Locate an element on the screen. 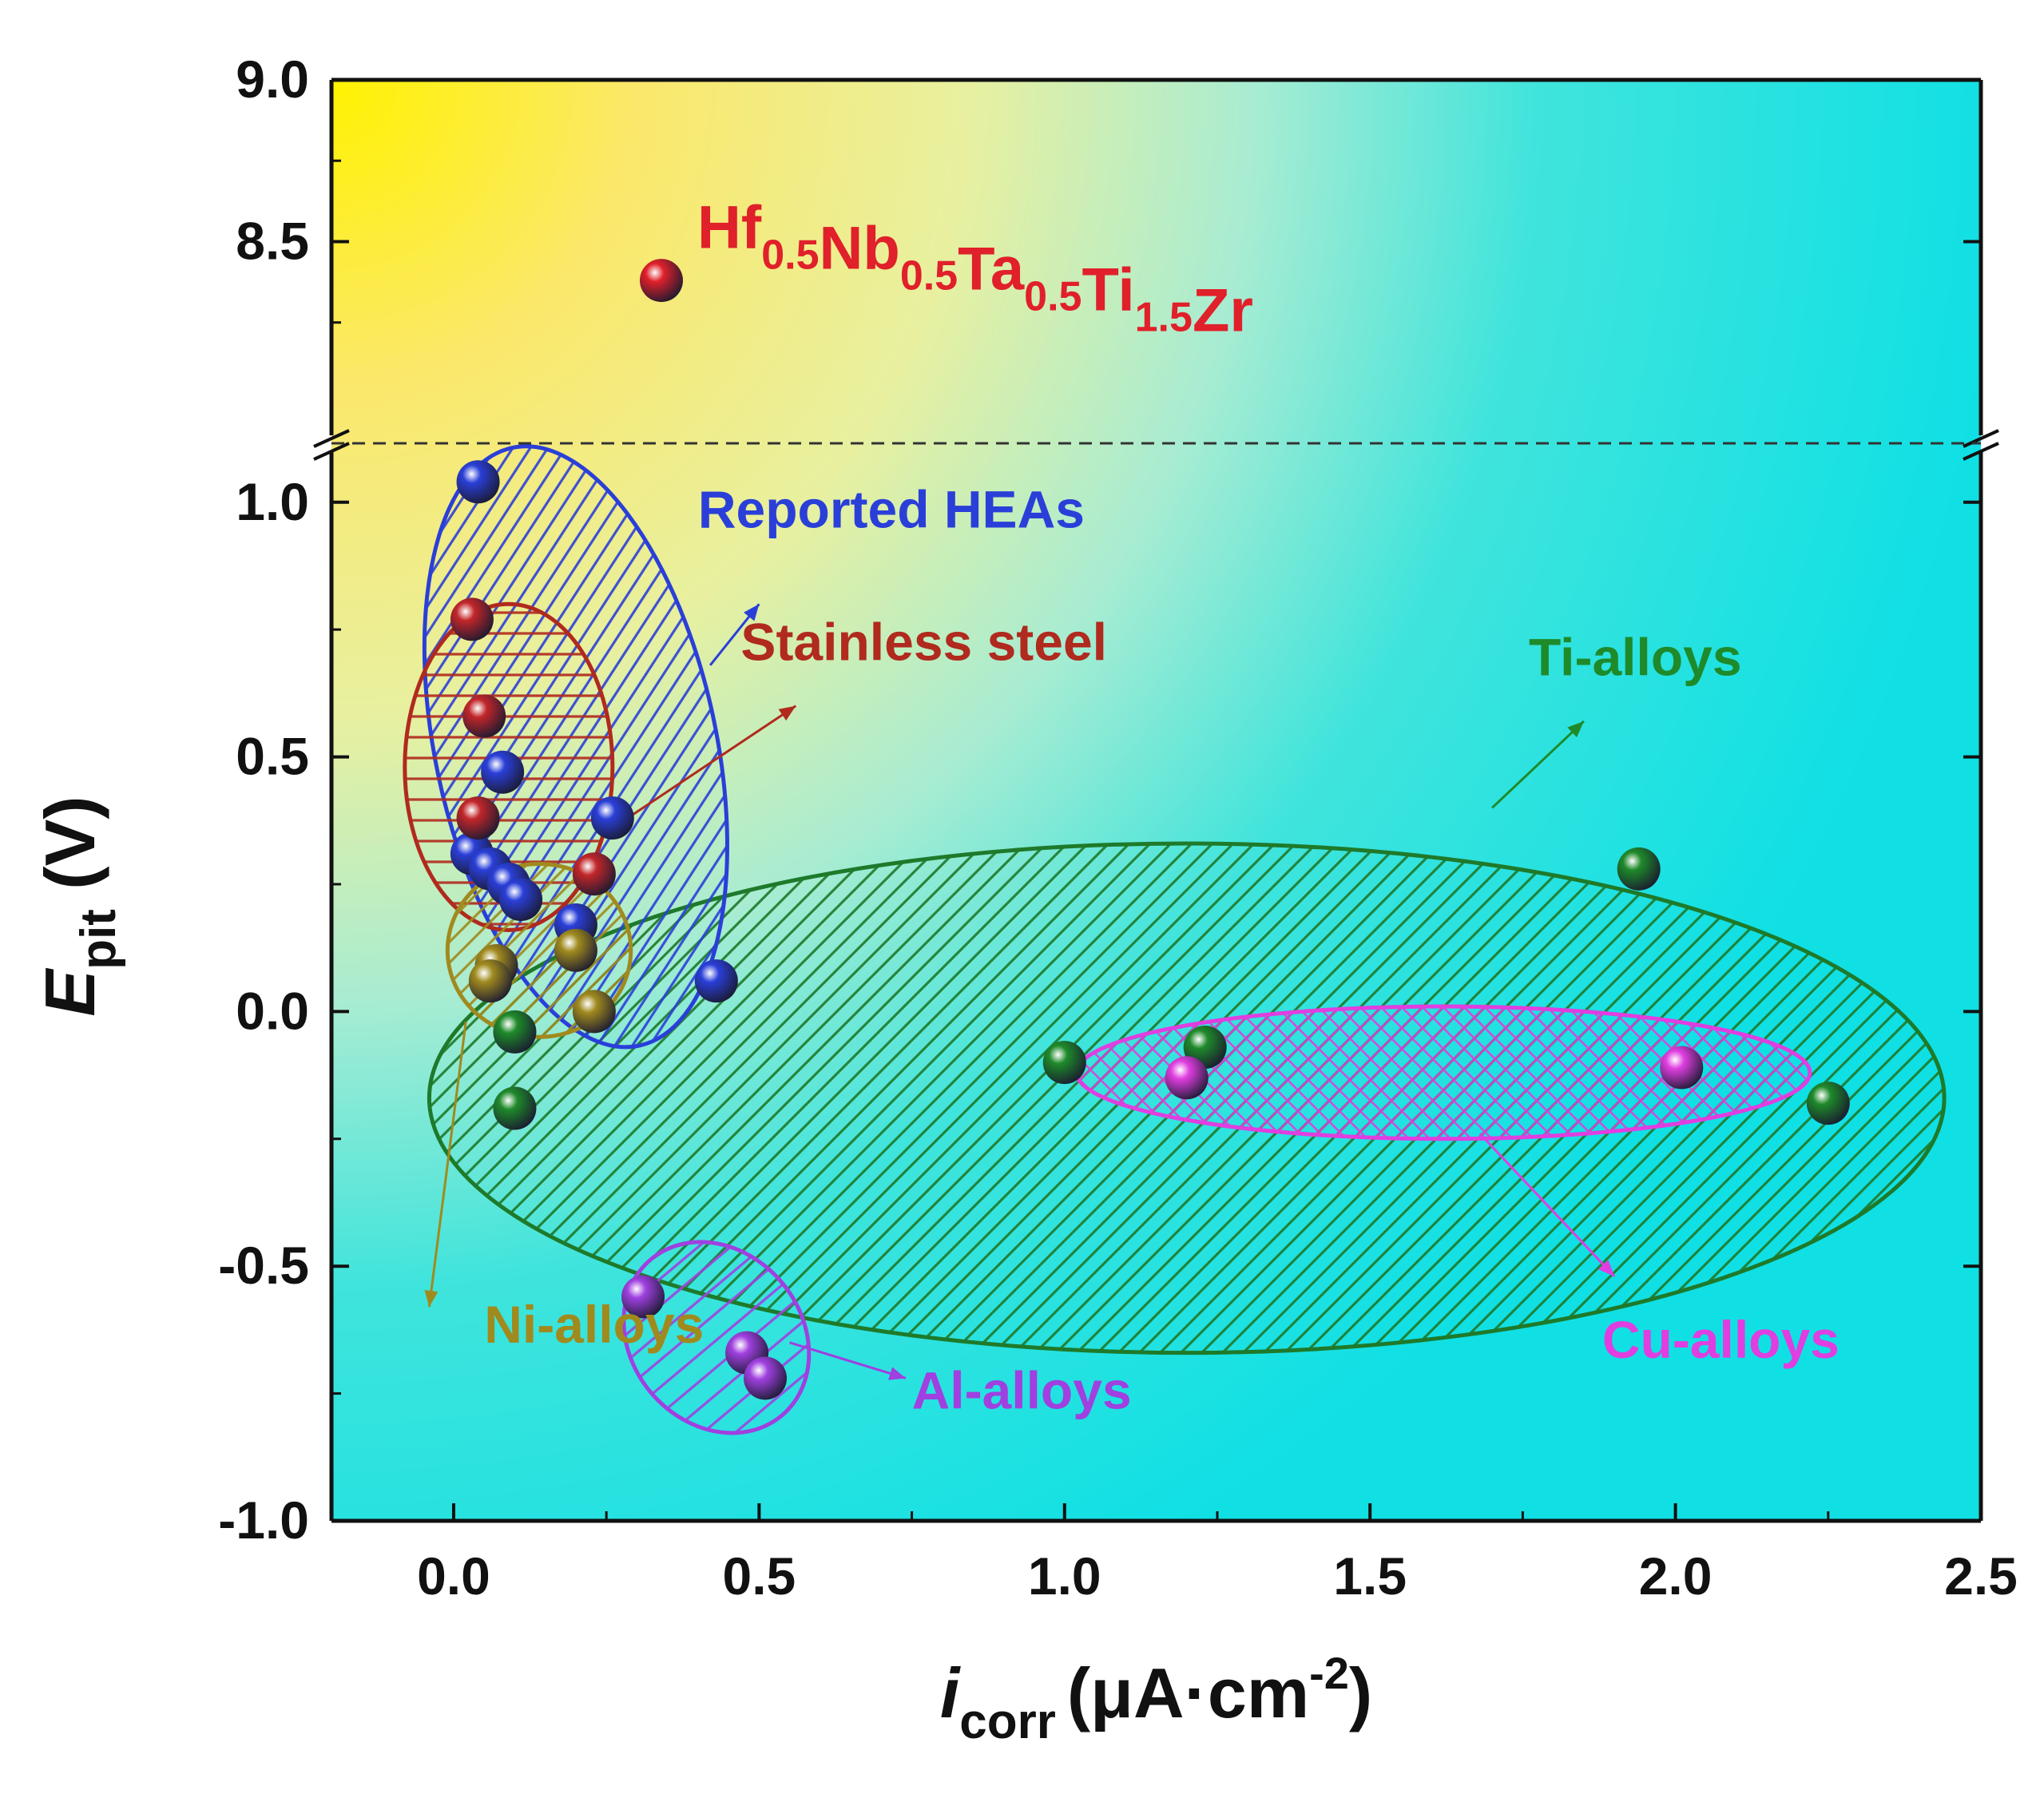  highlight-element: Hf is located at coordinates (729, 228).